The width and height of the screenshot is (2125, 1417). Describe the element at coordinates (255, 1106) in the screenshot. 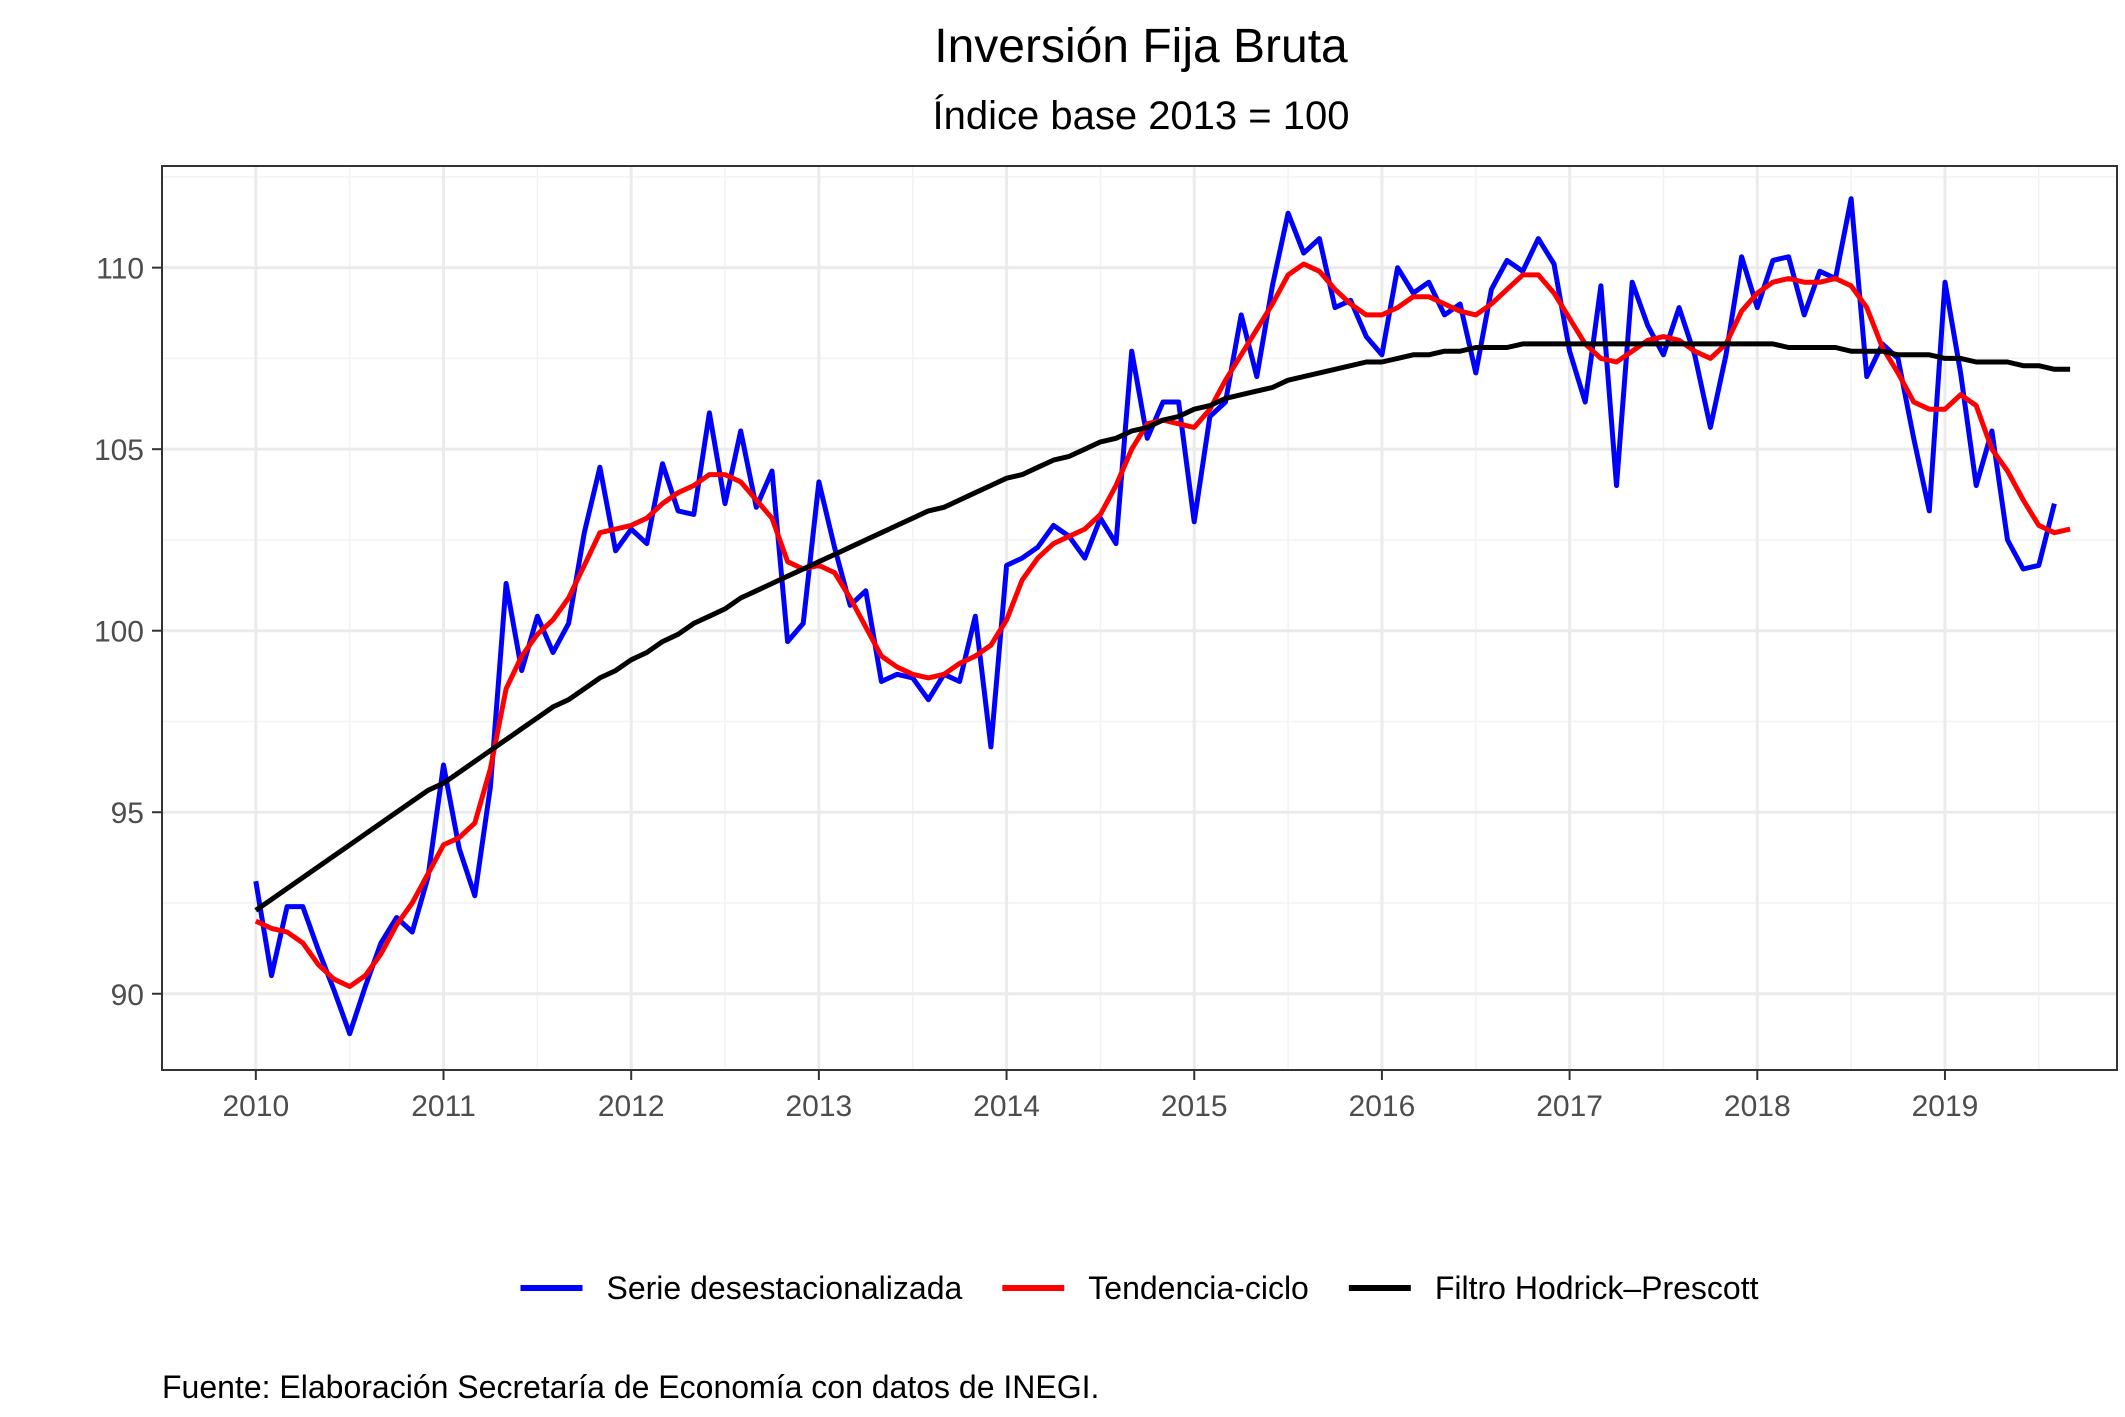

I see `x-tick-label: 2010` at that location.